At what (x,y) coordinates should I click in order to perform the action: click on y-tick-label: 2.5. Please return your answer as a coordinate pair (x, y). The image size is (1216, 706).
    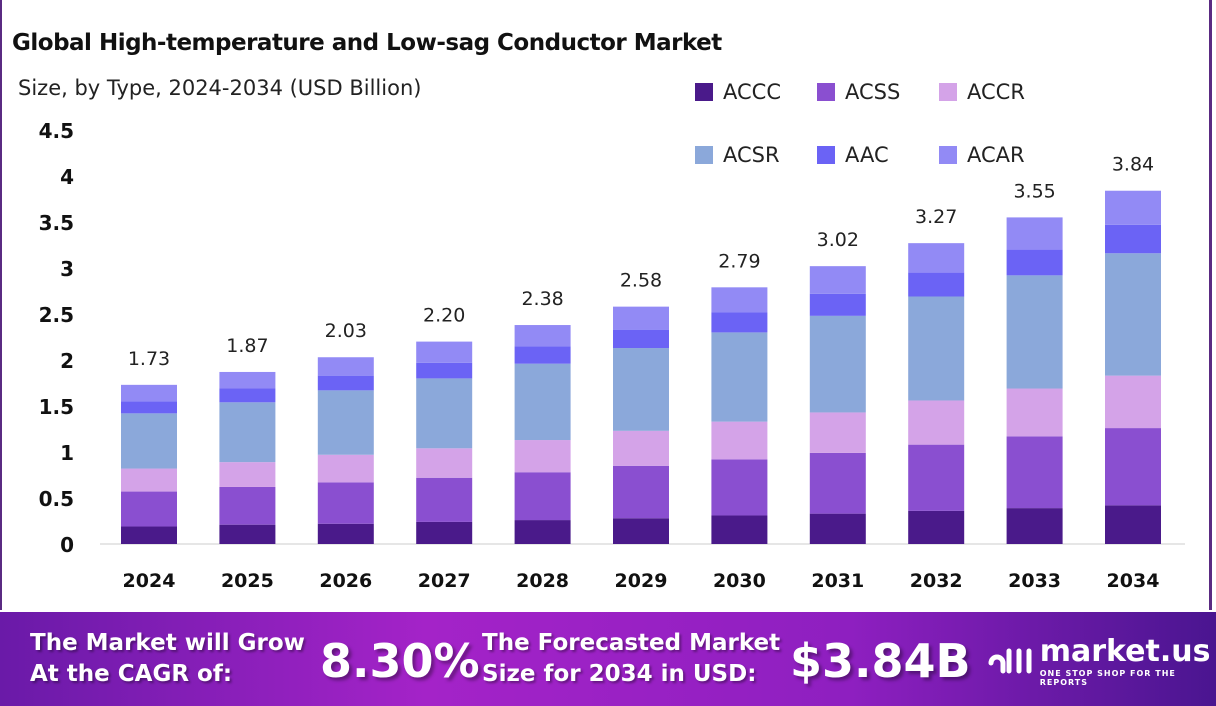
    Looking at the image, I should click on (56, 315).